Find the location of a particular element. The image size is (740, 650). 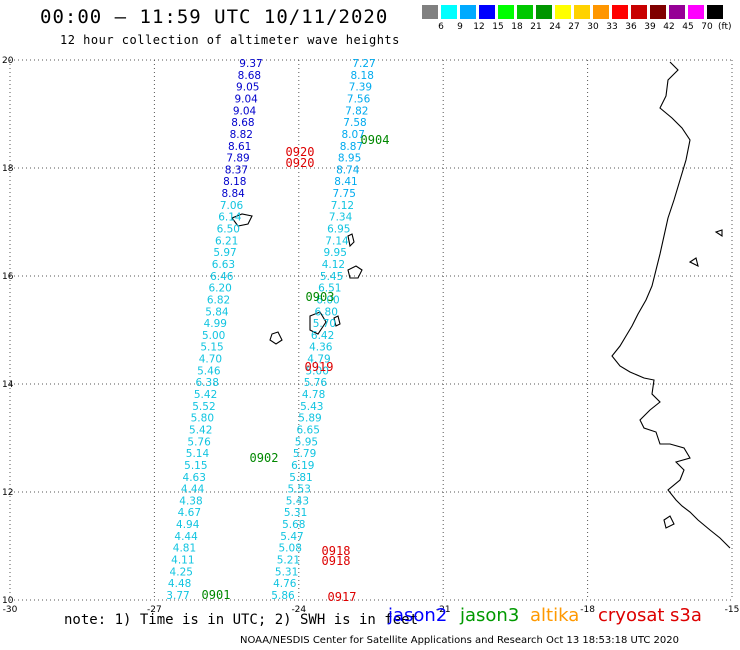

swh-value: 6.51 is located at coordinates (329, 289).